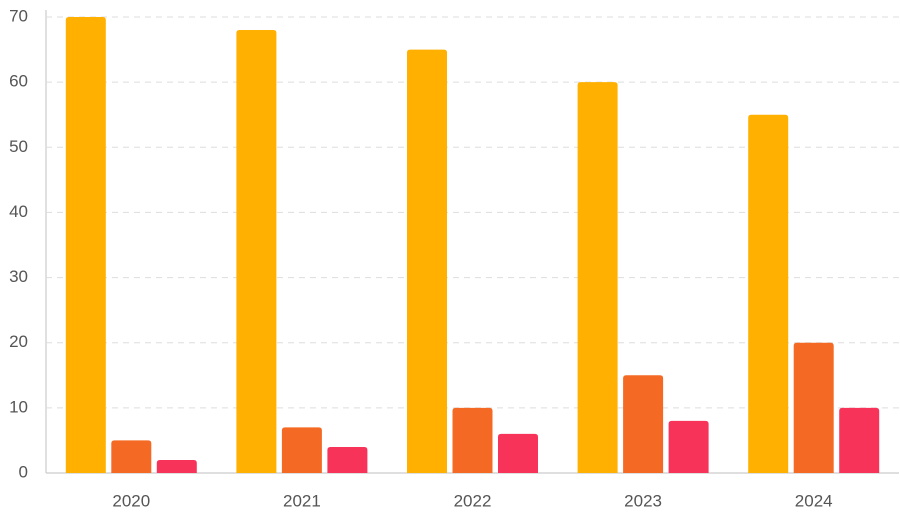  What do you see at coordinates (18, 276) in the screenshot?
I see `y-tick-label: 30` at bounding box center [18, 276].